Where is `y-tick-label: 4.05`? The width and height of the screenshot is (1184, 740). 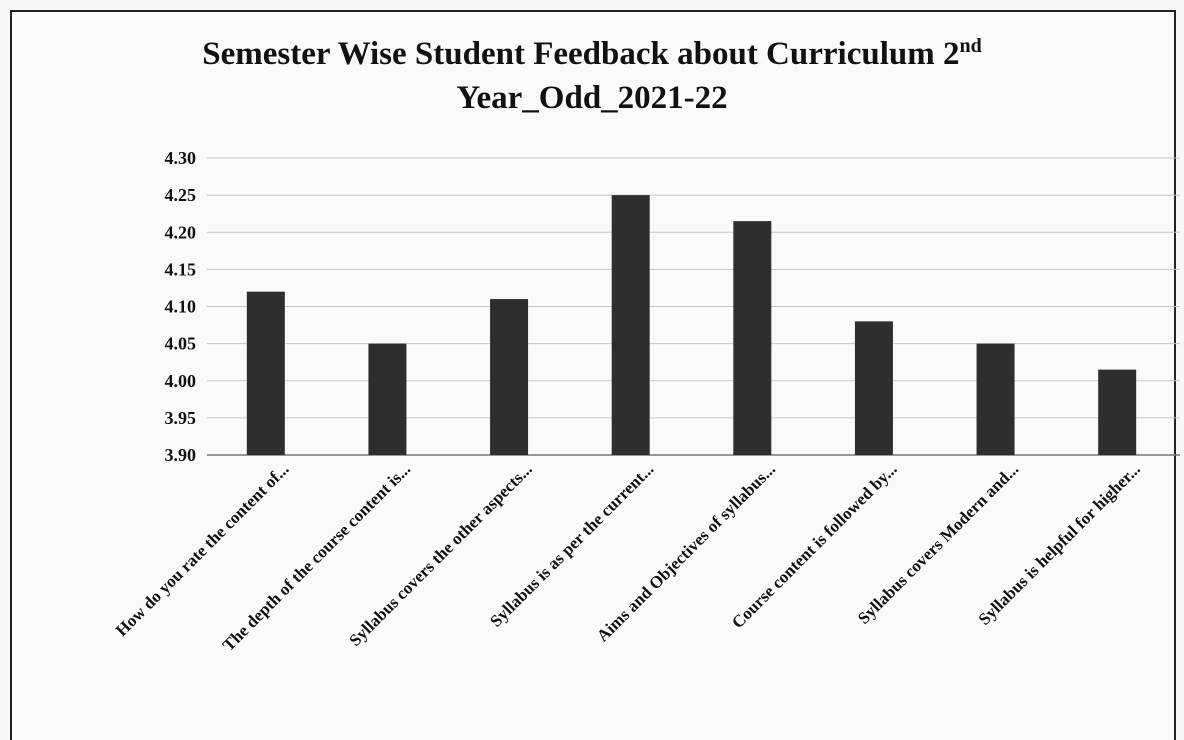
y-tick-label: 4.05 is located at coordinates (181, 344).